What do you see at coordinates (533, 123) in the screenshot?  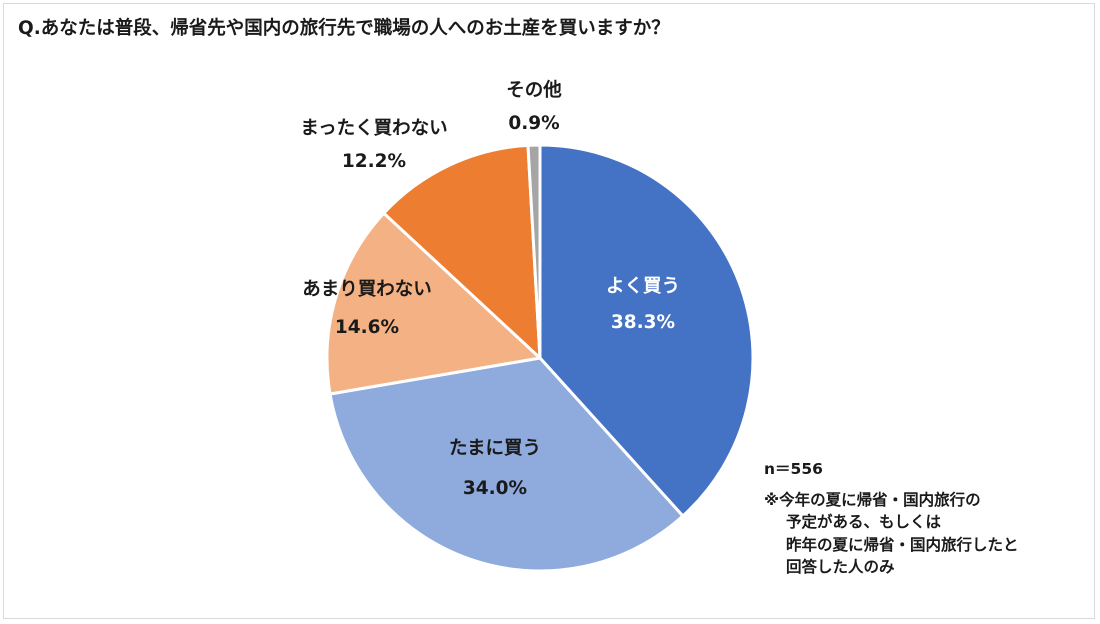 I see `slice-value-4: 0.9%` at bounding box center [533, 123].